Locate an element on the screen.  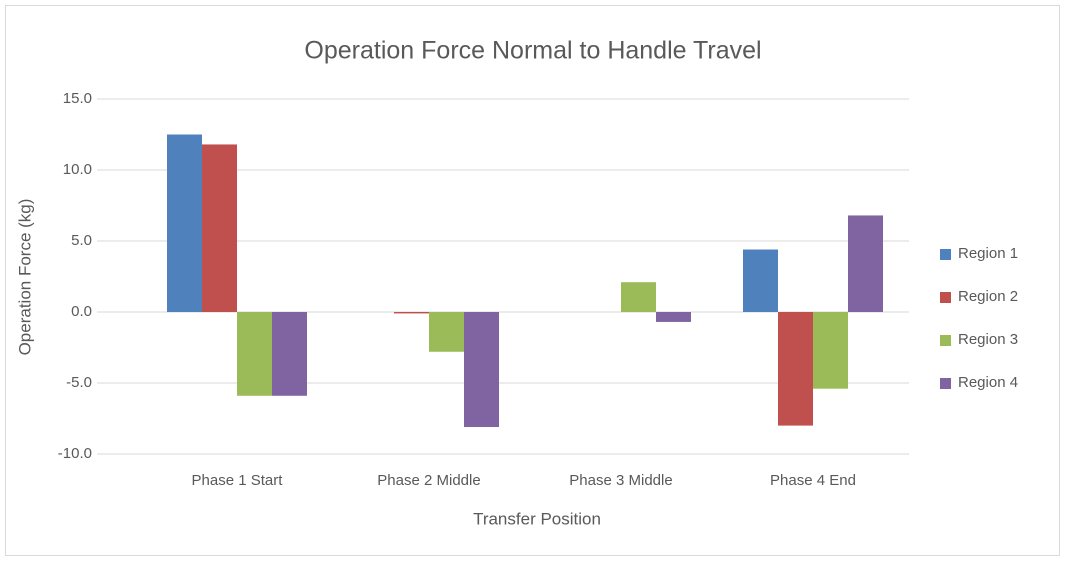
y-tick-label: 0.0 is located at coordinates (81, 311).